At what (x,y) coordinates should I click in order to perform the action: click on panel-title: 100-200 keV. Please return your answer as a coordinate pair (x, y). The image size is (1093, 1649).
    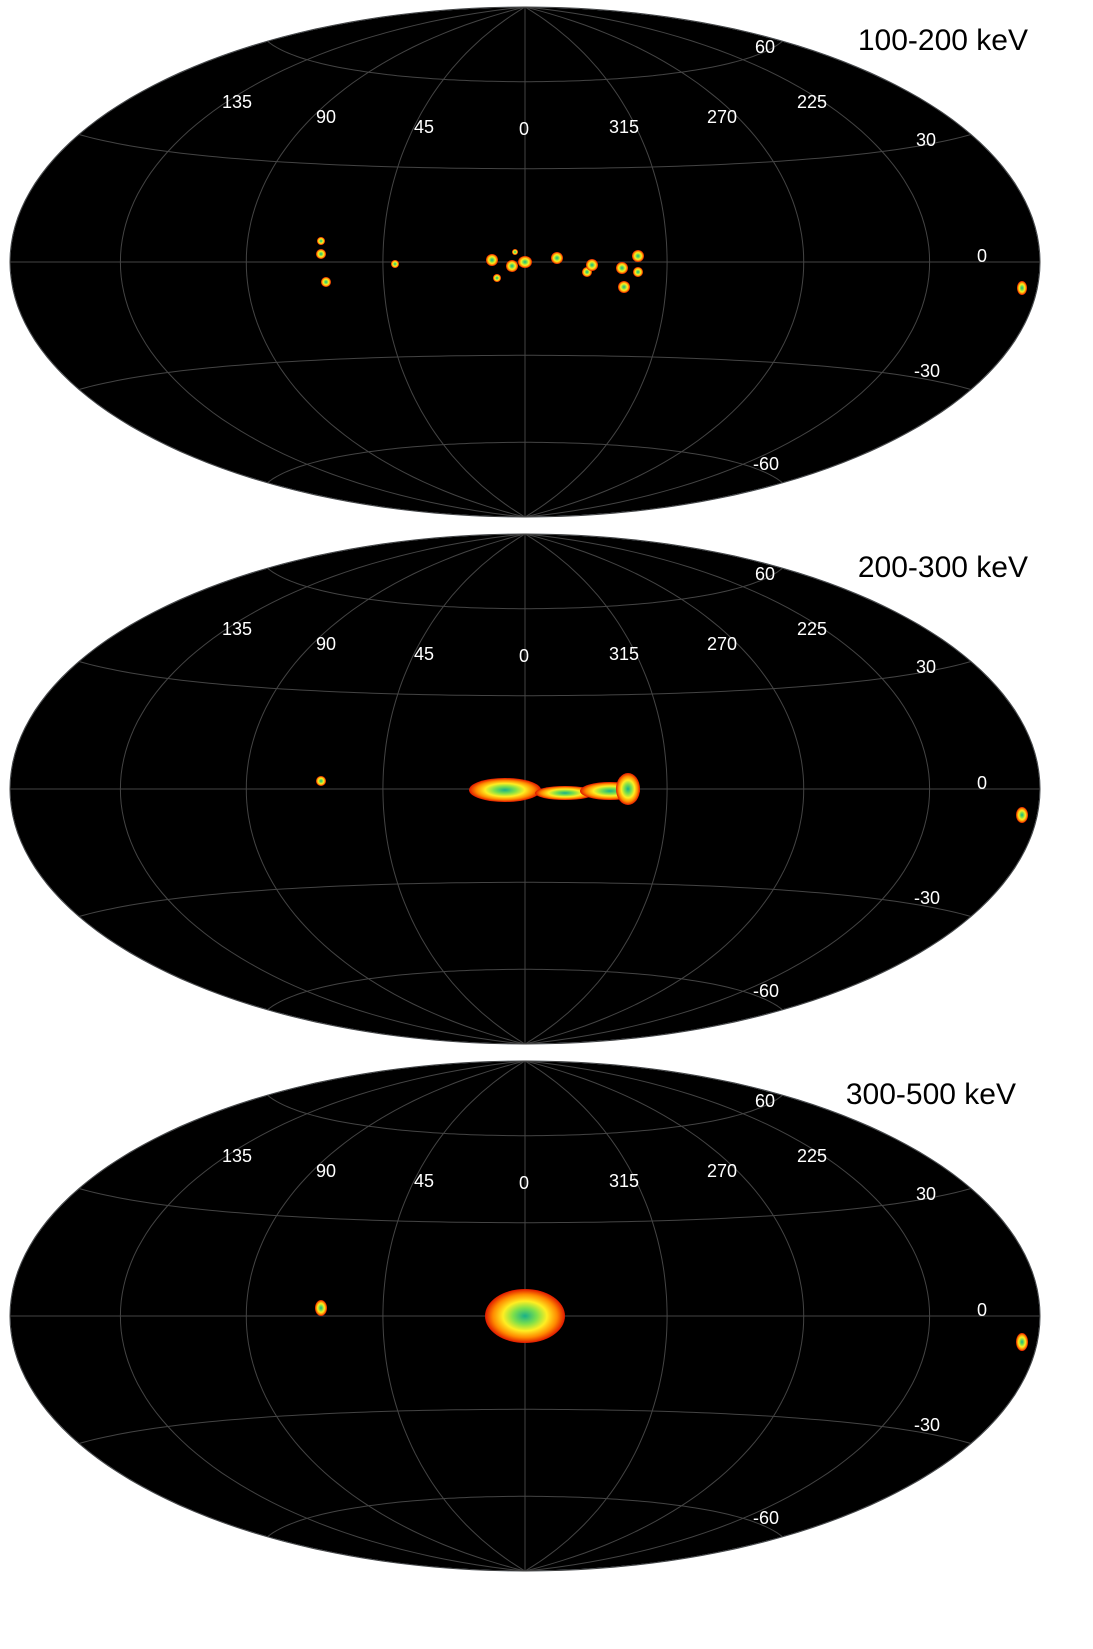
    Looking at the image, I should click on (943, 40).